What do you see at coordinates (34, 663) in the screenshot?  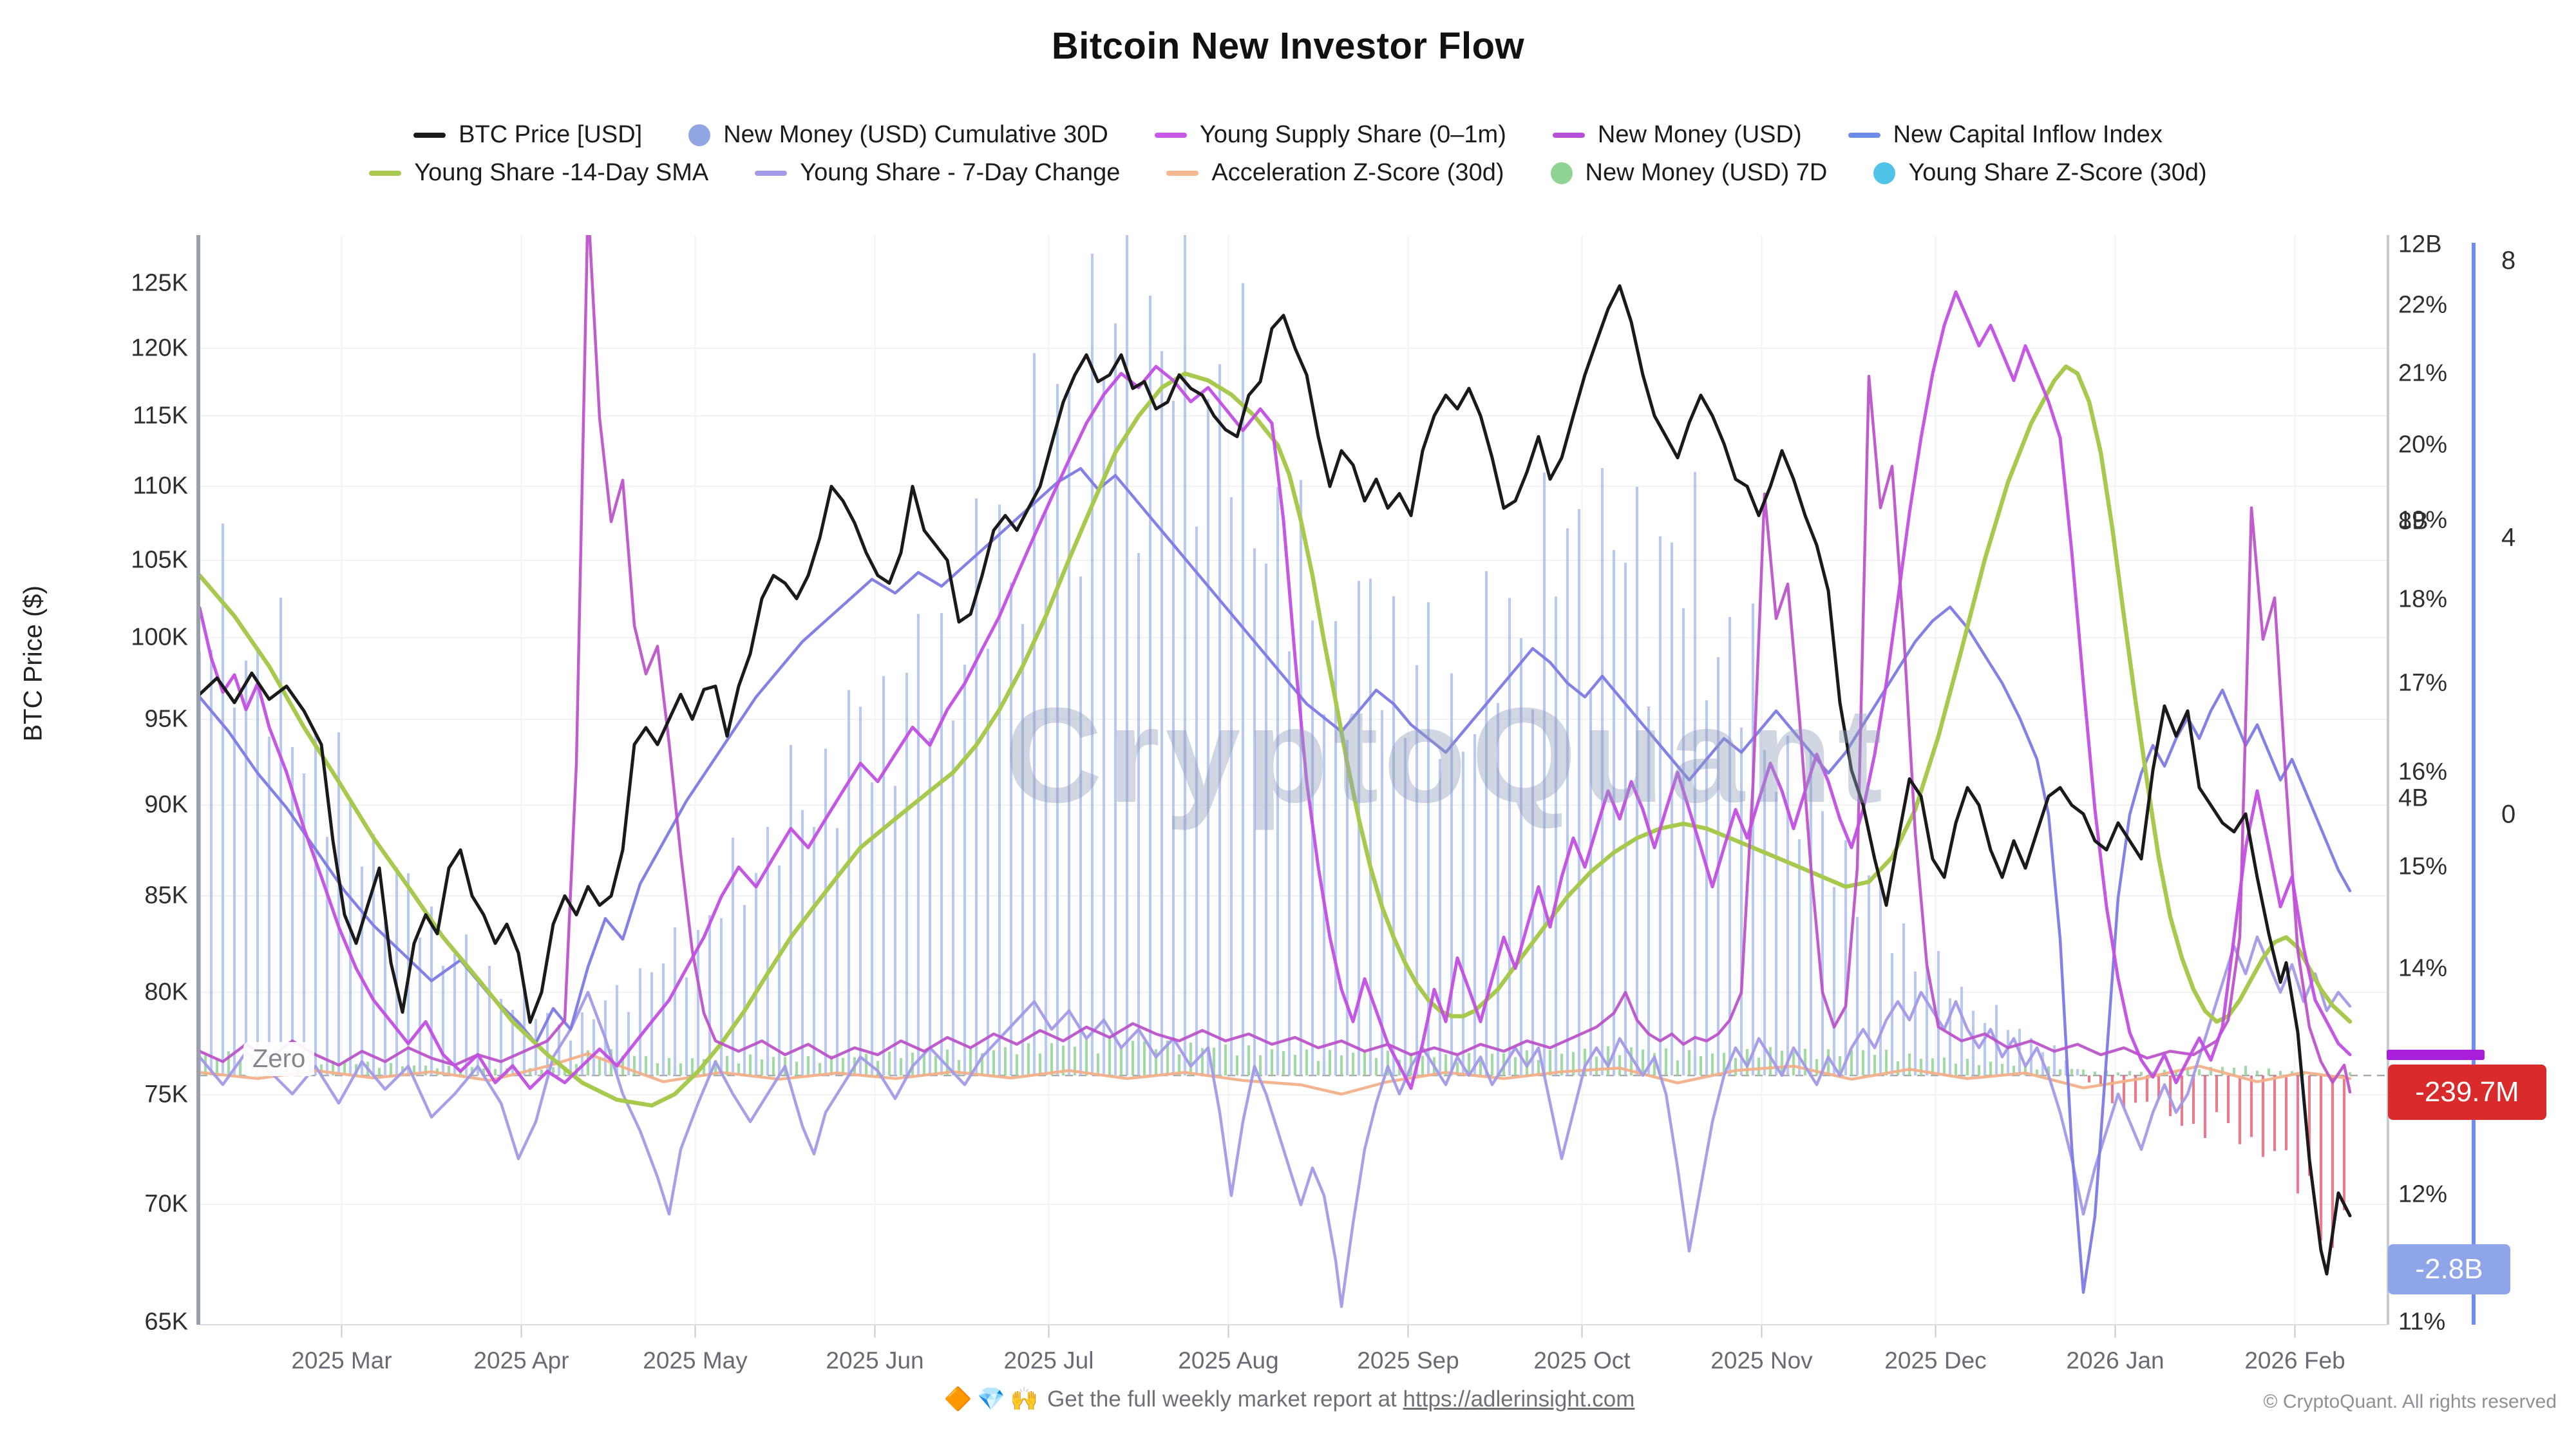 I see `y-axis-title: BTC Price ($)` at bounding box center [34, 663].